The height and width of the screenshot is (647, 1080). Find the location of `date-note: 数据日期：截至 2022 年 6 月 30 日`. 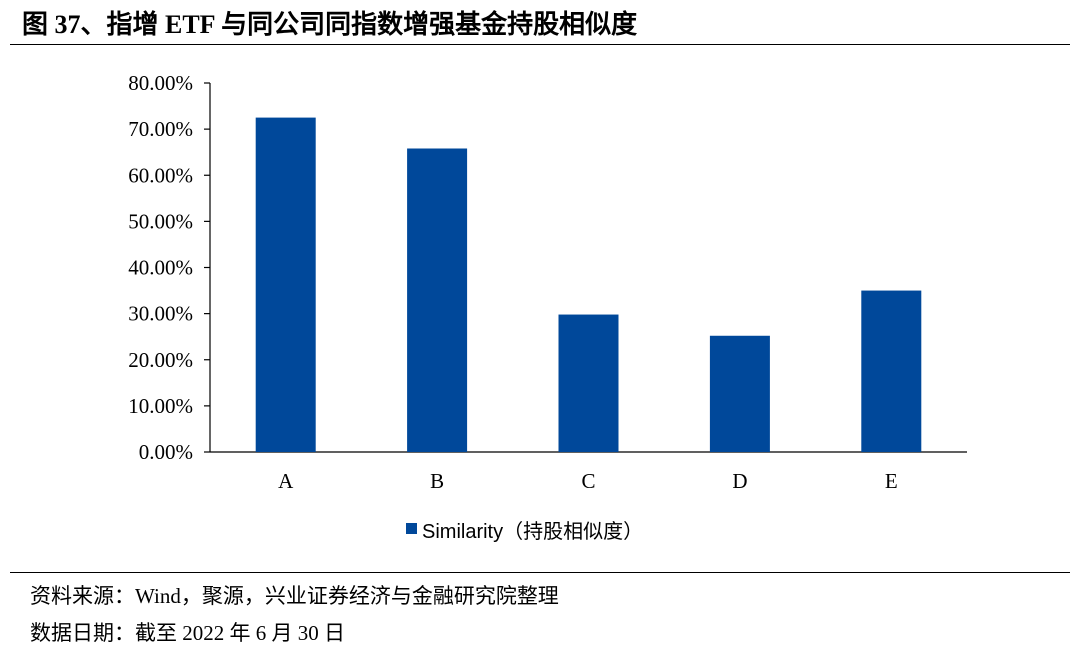

date-note: 数据日期：截至 2022 年 6 月 30 日 is located at coordinates (187, 633).